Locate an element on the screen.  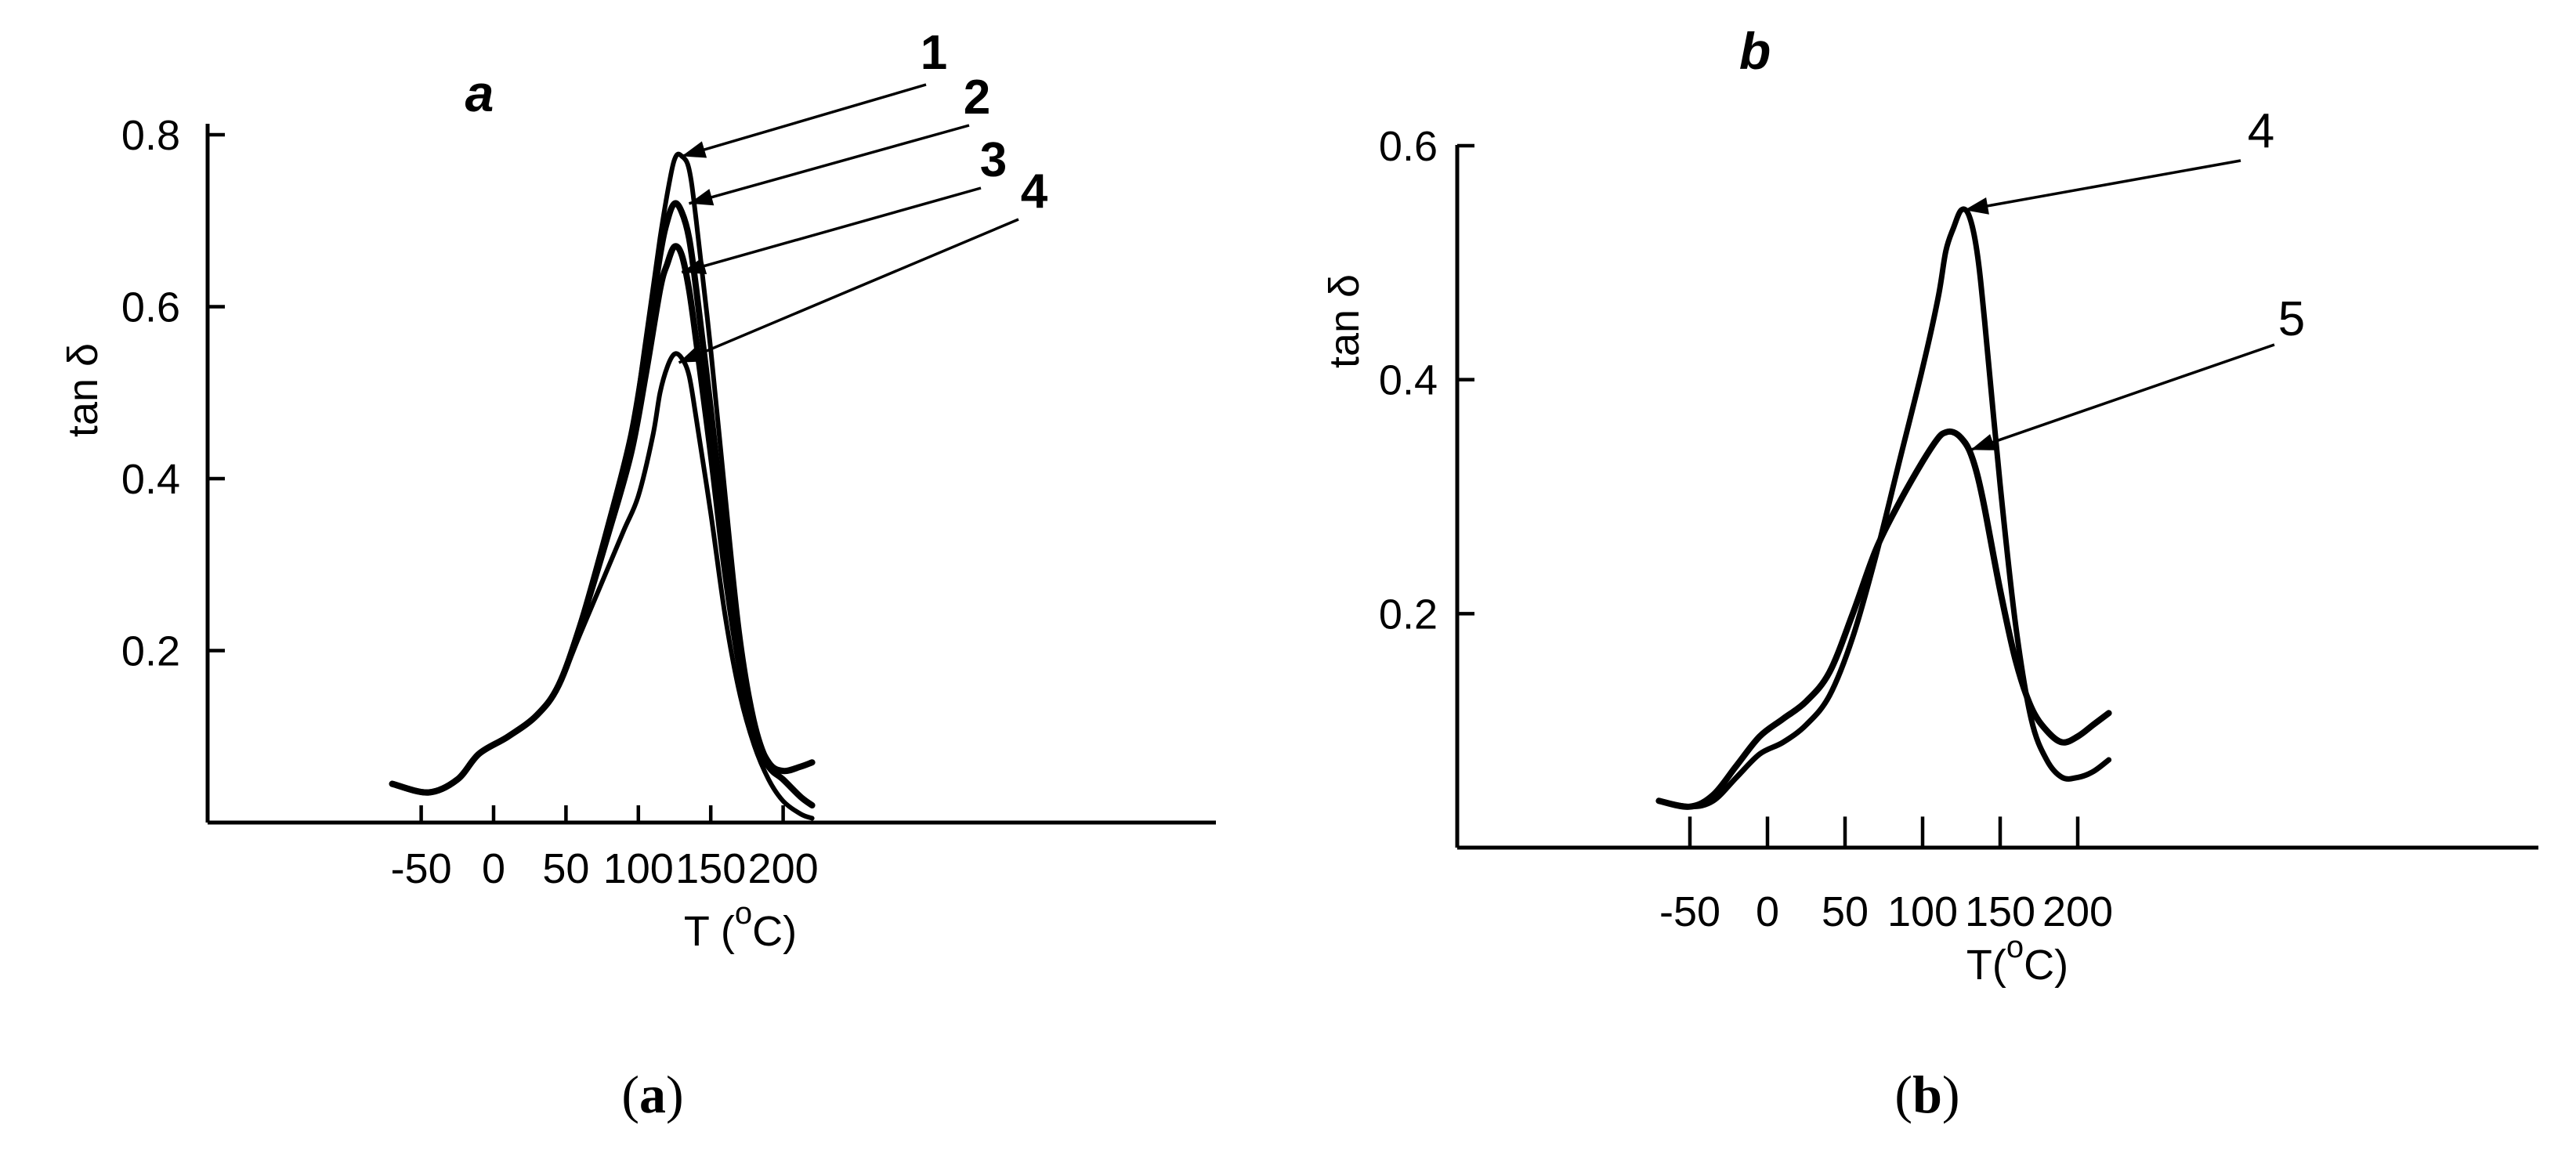
chart-b-series-group is located at coordinates (1883, 508).